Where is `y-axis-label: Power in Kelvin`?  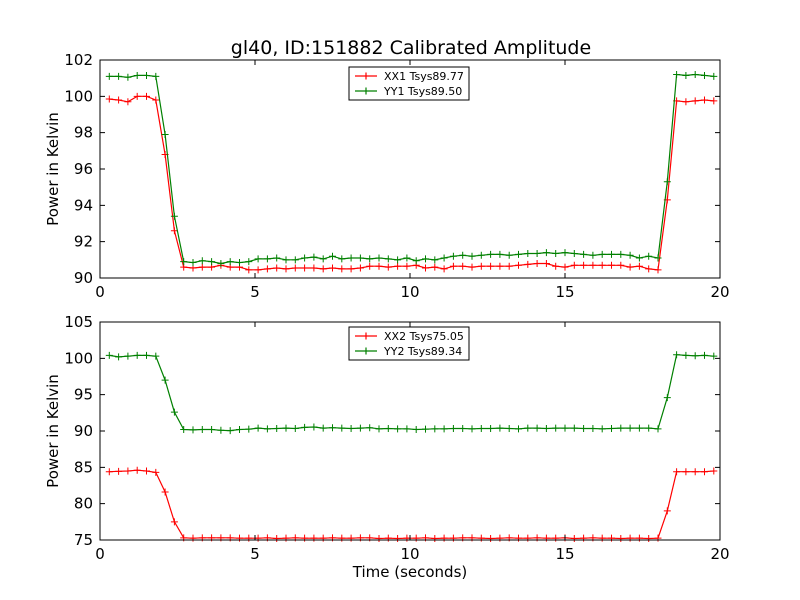 y-axis-label: Power in Kelvin is located at coordinates (53, 169).